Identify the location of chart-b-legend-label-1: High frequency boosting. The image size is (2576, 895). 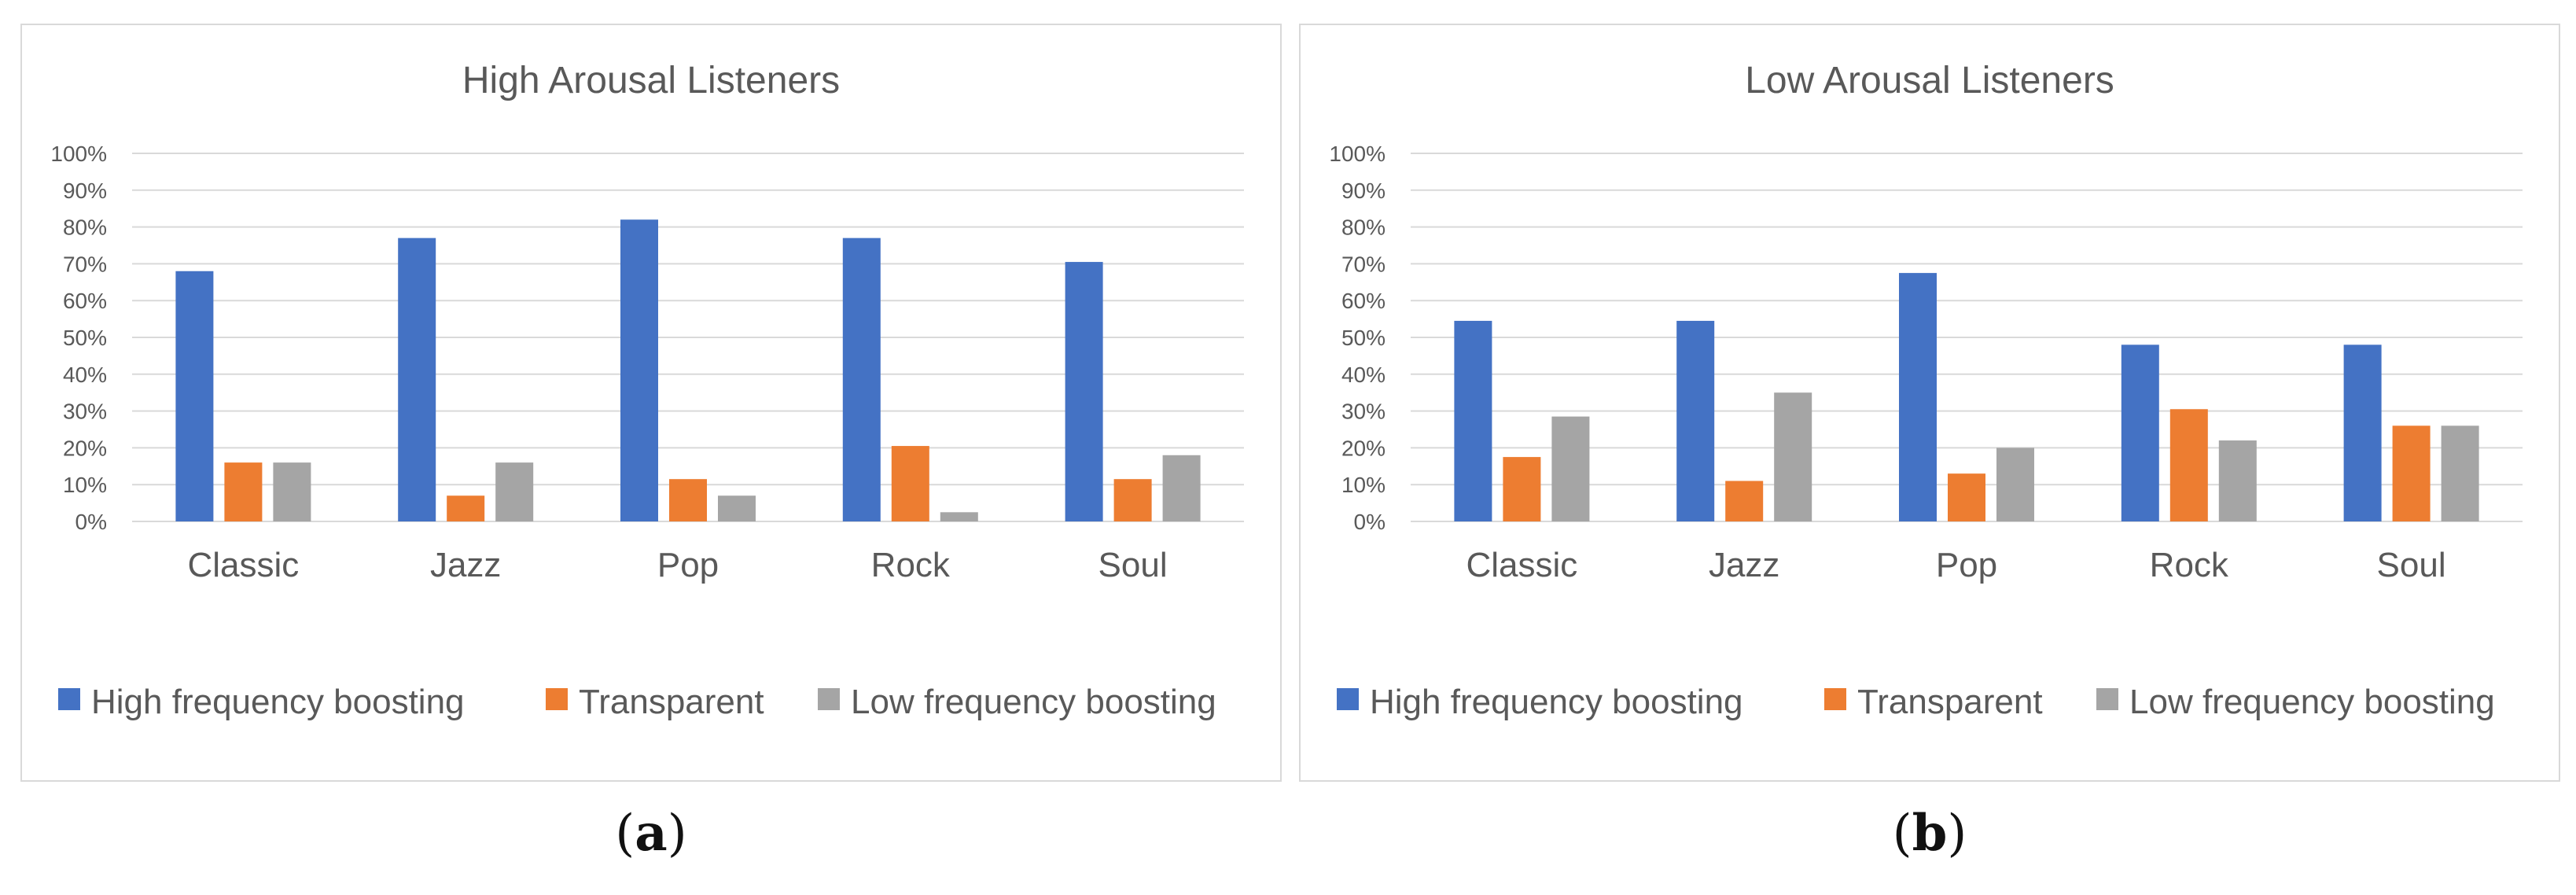
(1556, 702).